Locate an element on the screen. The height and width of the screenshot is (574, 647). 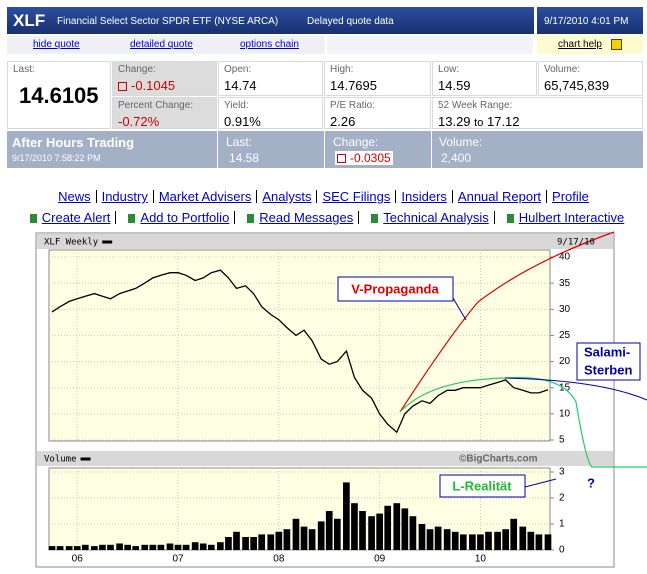
nav-link: Industry is located at coordinates (124, 196).